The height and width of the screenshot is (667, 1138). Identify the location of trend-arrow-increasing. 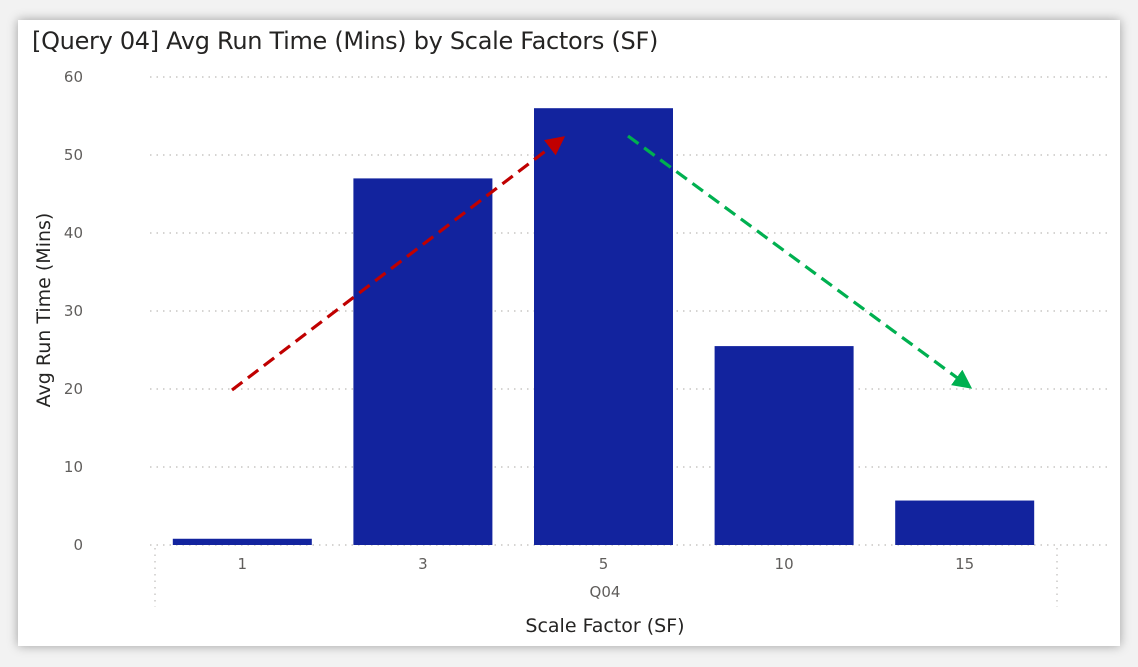
(398, 264).